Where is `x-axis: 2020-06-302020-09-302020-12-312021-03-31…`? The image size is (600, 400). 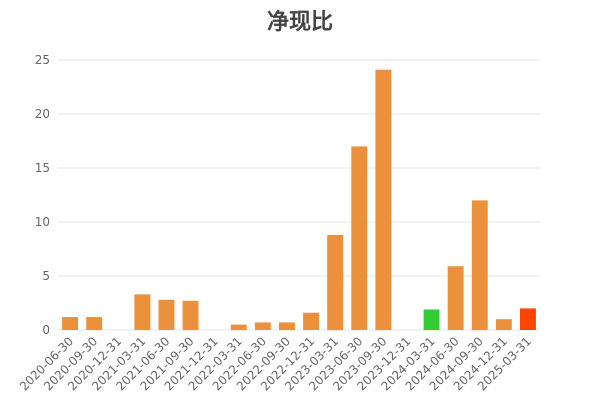 x-axis: 2020-06-302020-09-302020-12-312021-03-31… is located at coordinates (275, 363).